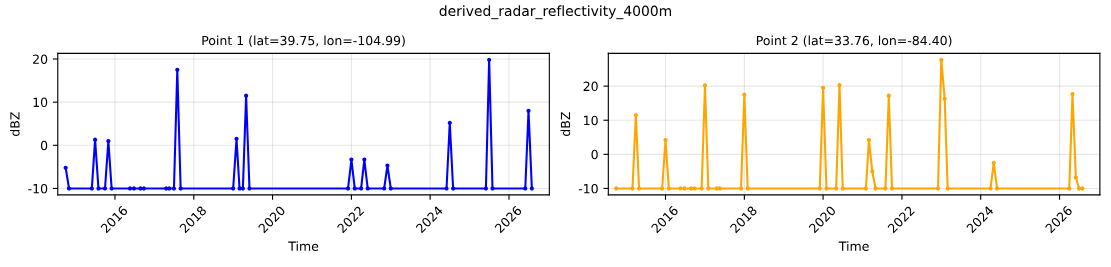  What do you see at coordinates (854, 41) in the screenshot?
I see `chart-title: Point 2 (lat=33.76, lon=-84.40)` at bounding box center [854, 41].